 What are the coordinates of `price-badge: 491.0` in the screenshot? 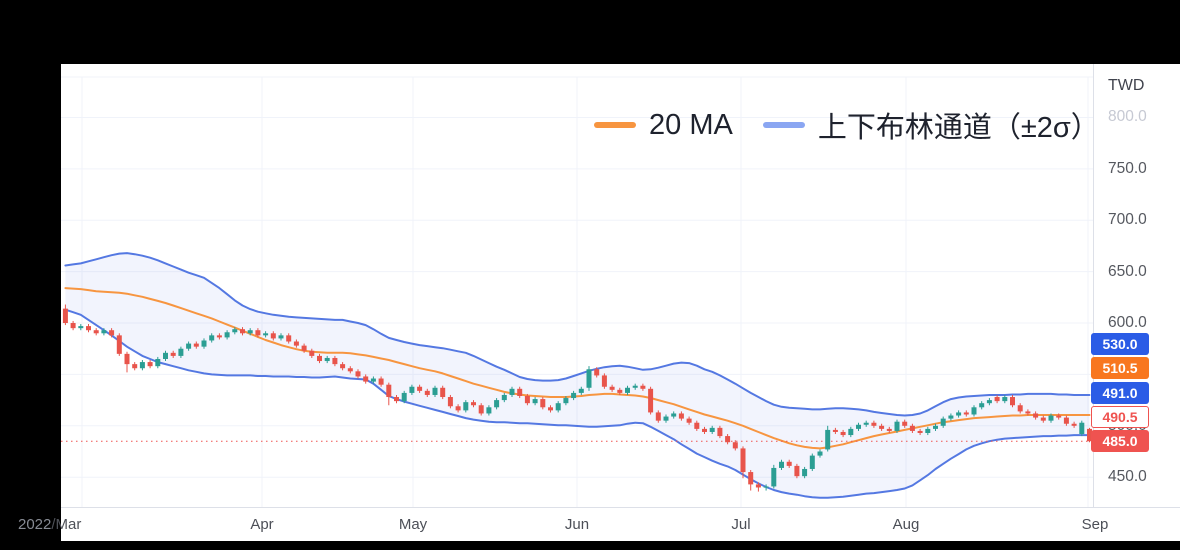 It's located at (1120, 393).